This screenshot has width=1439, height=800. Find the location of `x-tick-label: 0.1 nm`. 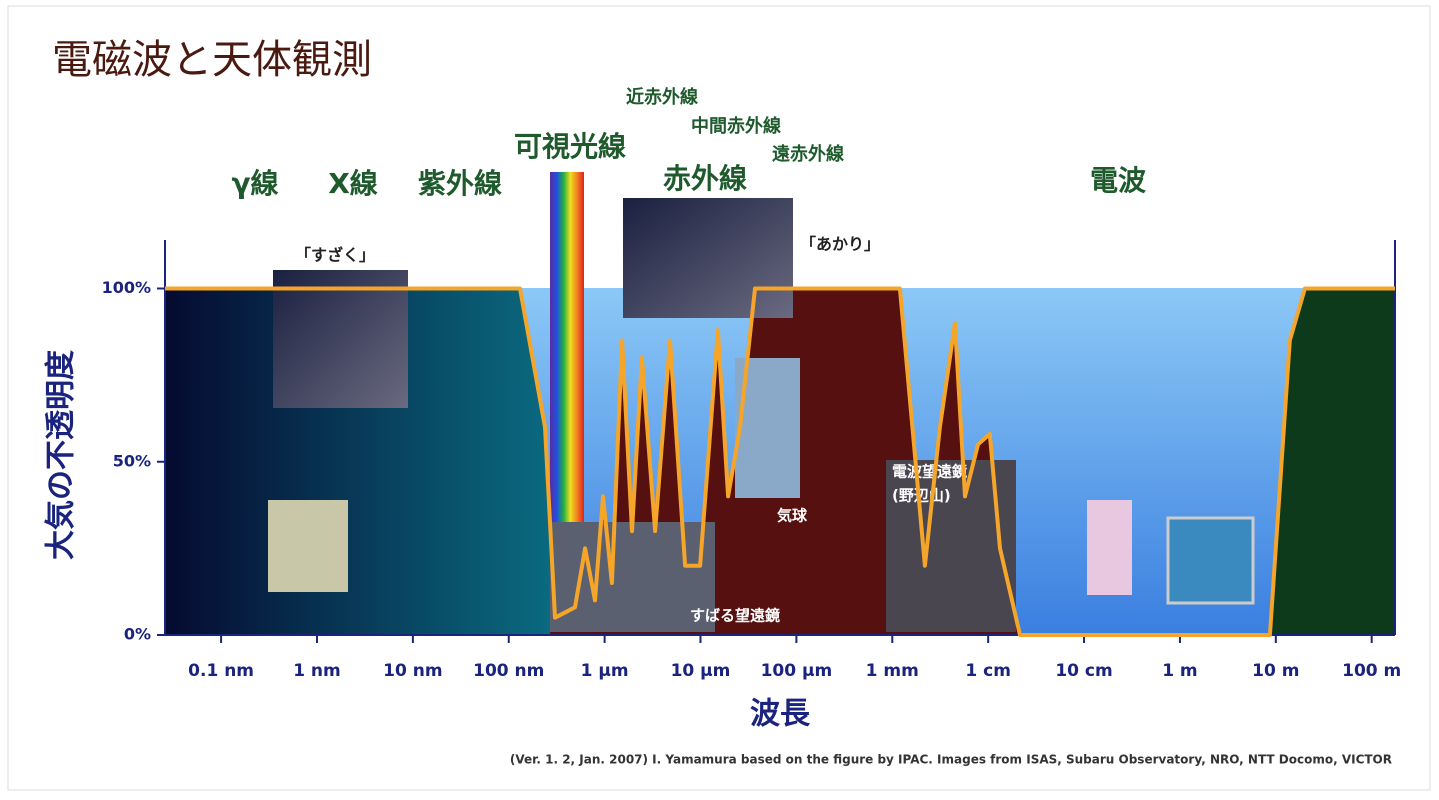

x-tick-label: 0.1 nm is located at coordinates (221, 671).